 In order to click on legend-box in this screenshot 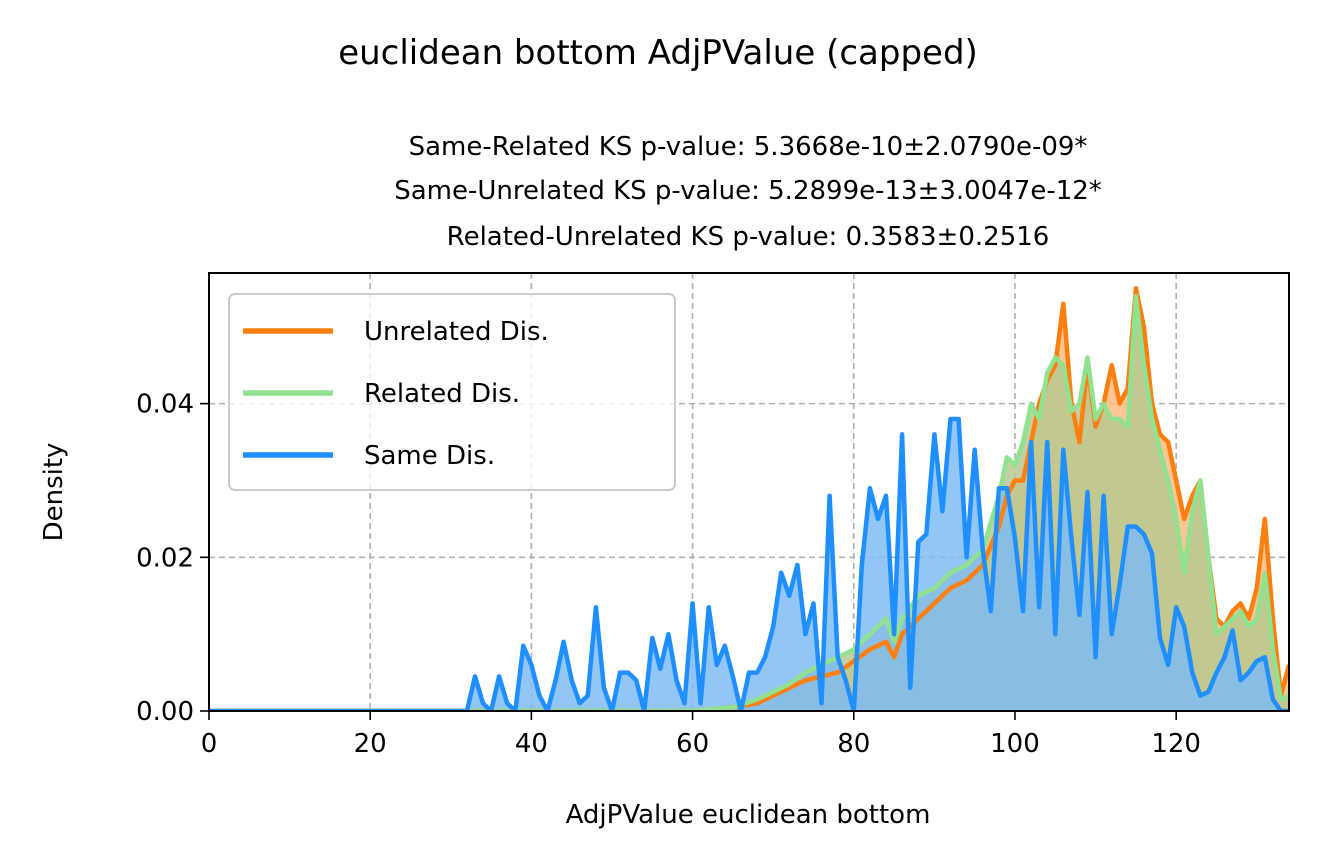, I will do `click(452, 392)`.